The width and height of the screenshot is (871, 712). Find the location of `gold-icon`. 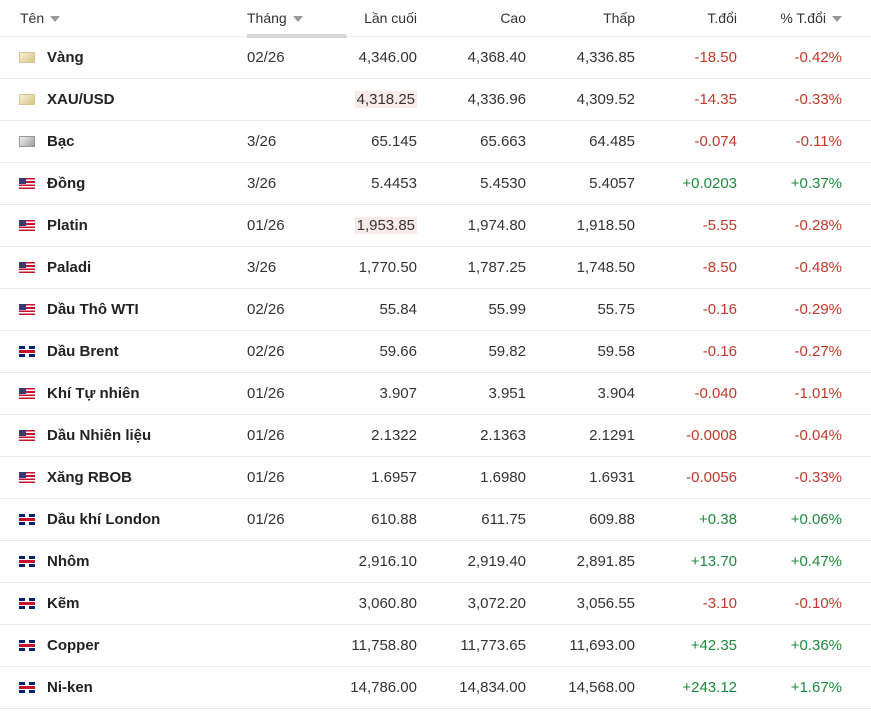

gold-icon is located at coordinates (27, 99).